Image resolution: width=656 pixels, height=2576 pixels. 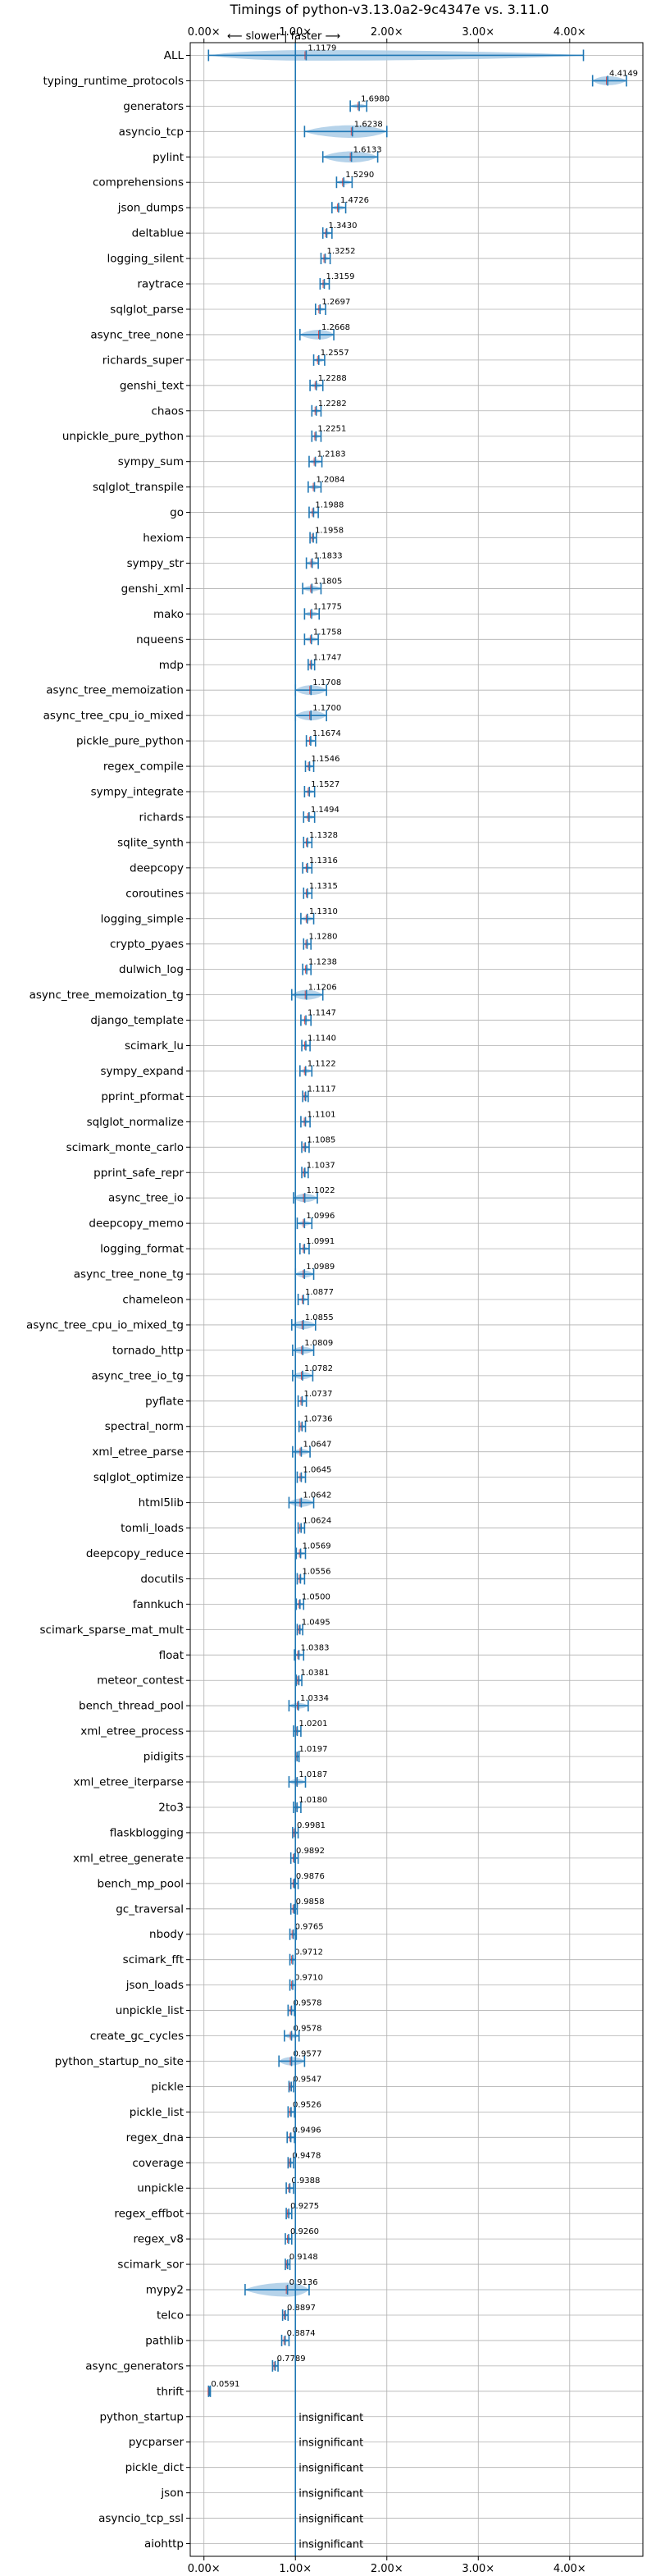 I want to click on value-label: 0.9981, so click(x=311, y=1826).